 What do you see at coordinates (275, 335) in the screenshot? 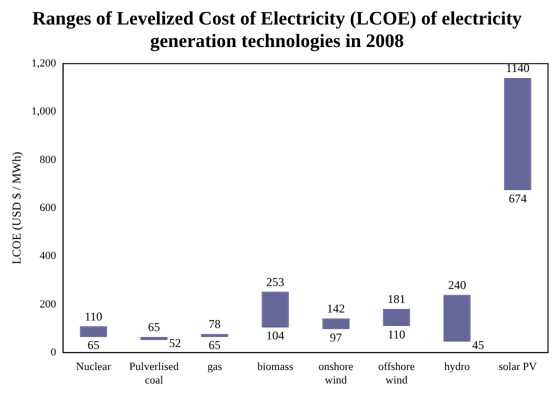
I see `annotation: 104` at bounding box center [275, 335].